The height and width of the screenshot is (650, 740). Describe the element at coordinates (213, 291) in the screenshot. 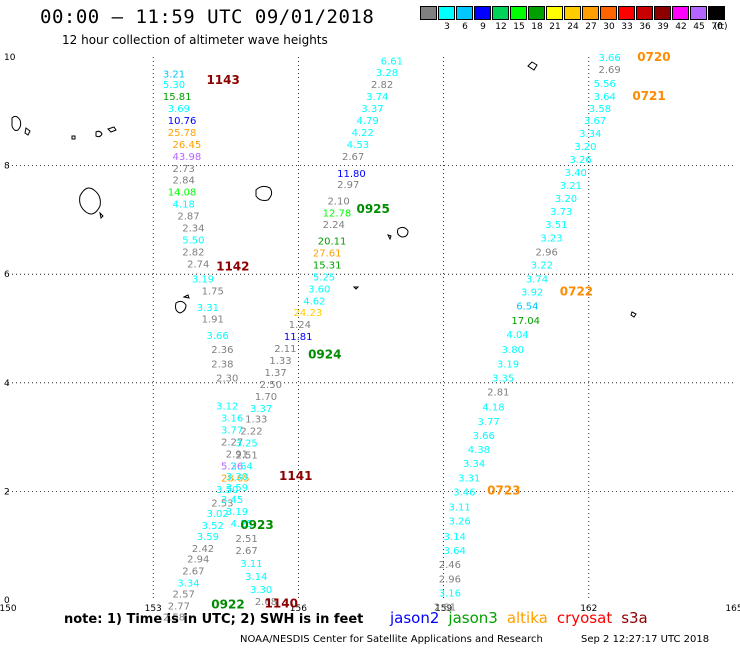

I see `wave-height-value: 1.75` at that location.